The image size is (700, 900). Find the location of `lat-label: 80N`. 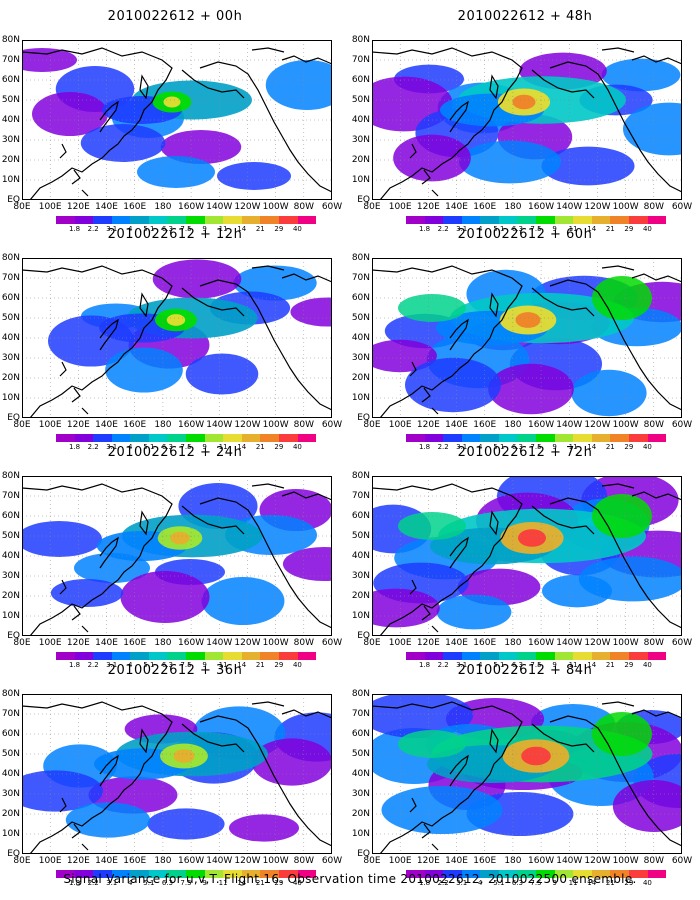

lat-label: 80N is located at coordinates (360, 694).